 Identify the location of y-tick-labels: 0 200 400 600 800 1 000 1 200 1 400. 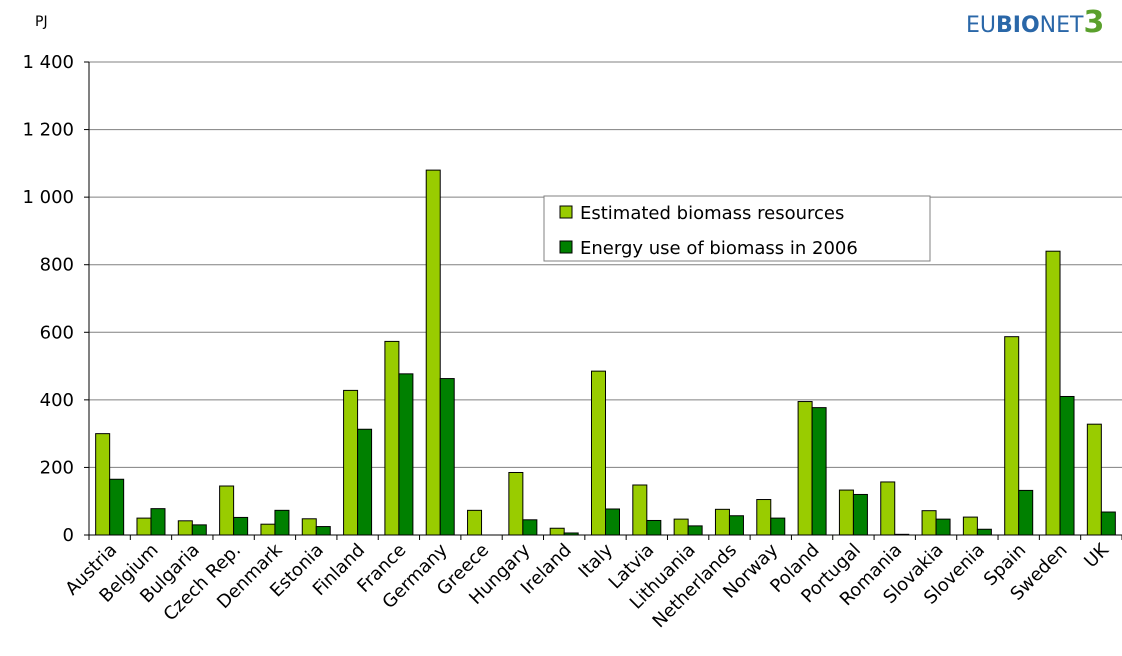
(55, 299).